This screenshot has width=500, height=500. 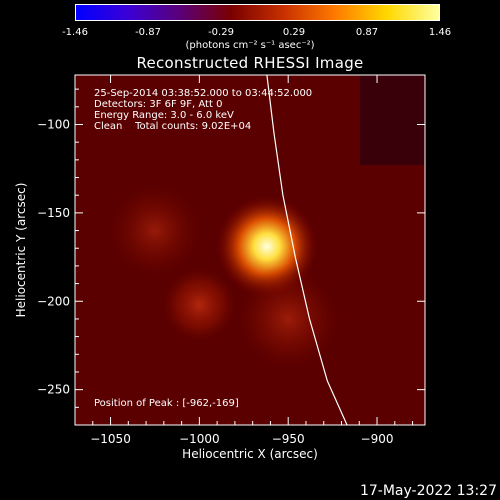 I want to click on y-tick-label: −250, so click(x=53, y=390).